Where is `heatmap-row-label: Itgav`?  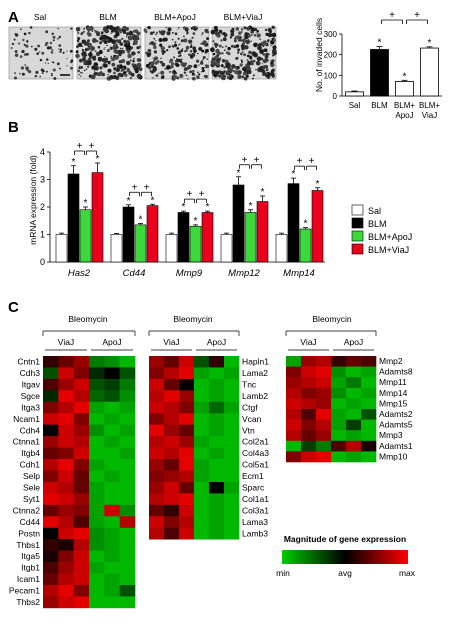 heatmap-row-label: Itgav is located at coordinates (31, 384).